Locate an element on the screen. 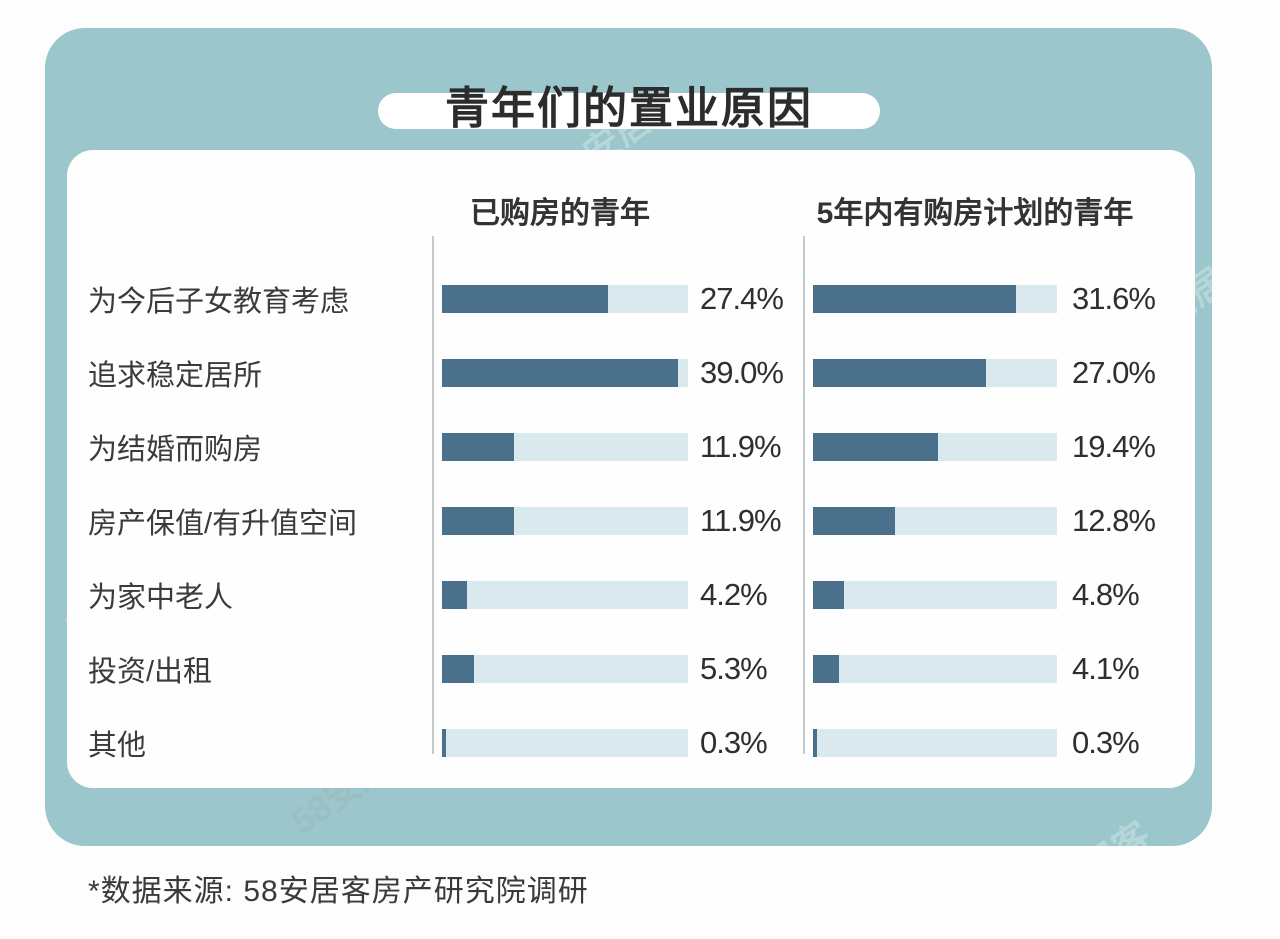 Image resolution: width=1280 pixels, height=939 pixels. category-label: 为结婚而购房 is located at coordinates (175, 450).